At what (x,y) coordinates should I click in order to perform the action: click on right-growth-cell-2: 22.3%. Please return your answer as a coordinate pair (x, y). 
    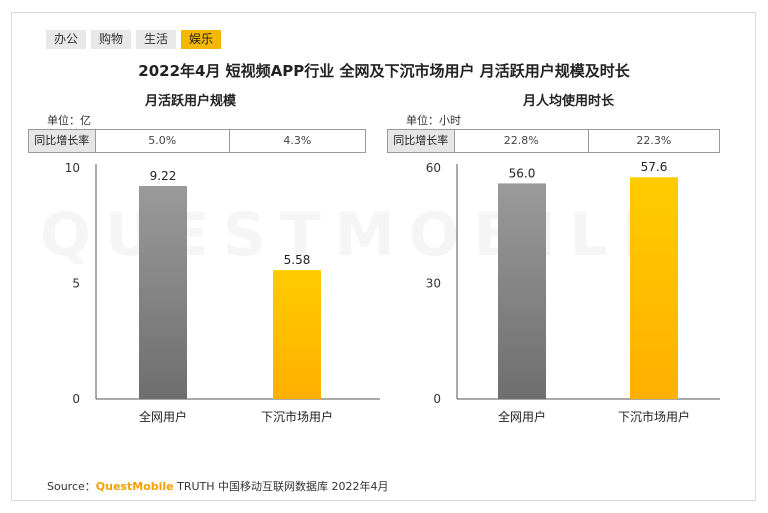
    Looking at the image, I should click on (654, 140).